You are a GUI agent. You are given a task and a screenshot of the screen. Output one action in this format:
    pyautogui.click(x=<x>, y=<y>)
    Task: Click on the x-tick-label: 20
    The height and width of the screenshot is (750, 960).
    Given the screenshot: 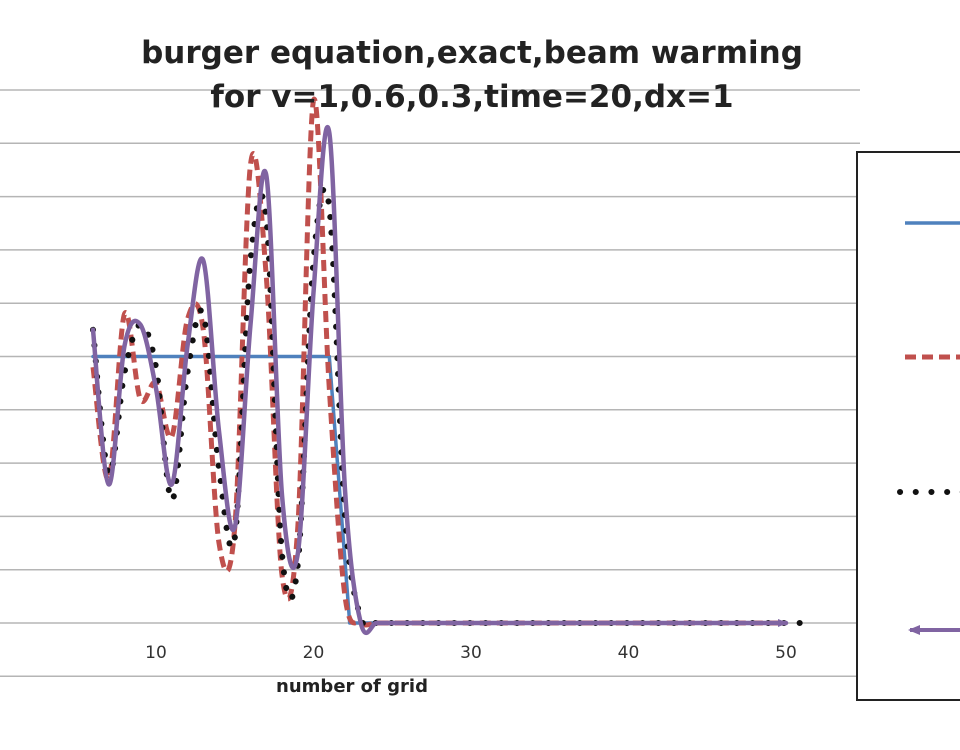 What is the action you would take?
    pyautogui.click(x=314, y=653)
    